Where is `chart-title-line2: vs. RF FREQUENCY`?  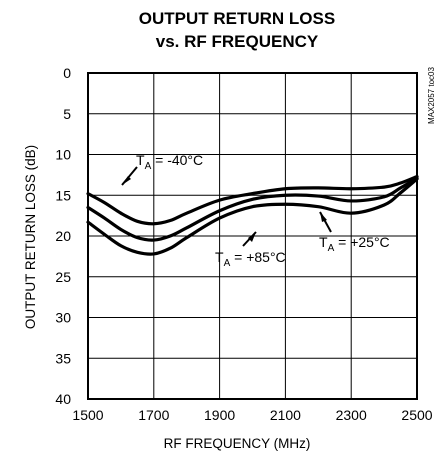 chart-title-line2: vs. RF FREQUENCY is located at coordinates (237, 41).